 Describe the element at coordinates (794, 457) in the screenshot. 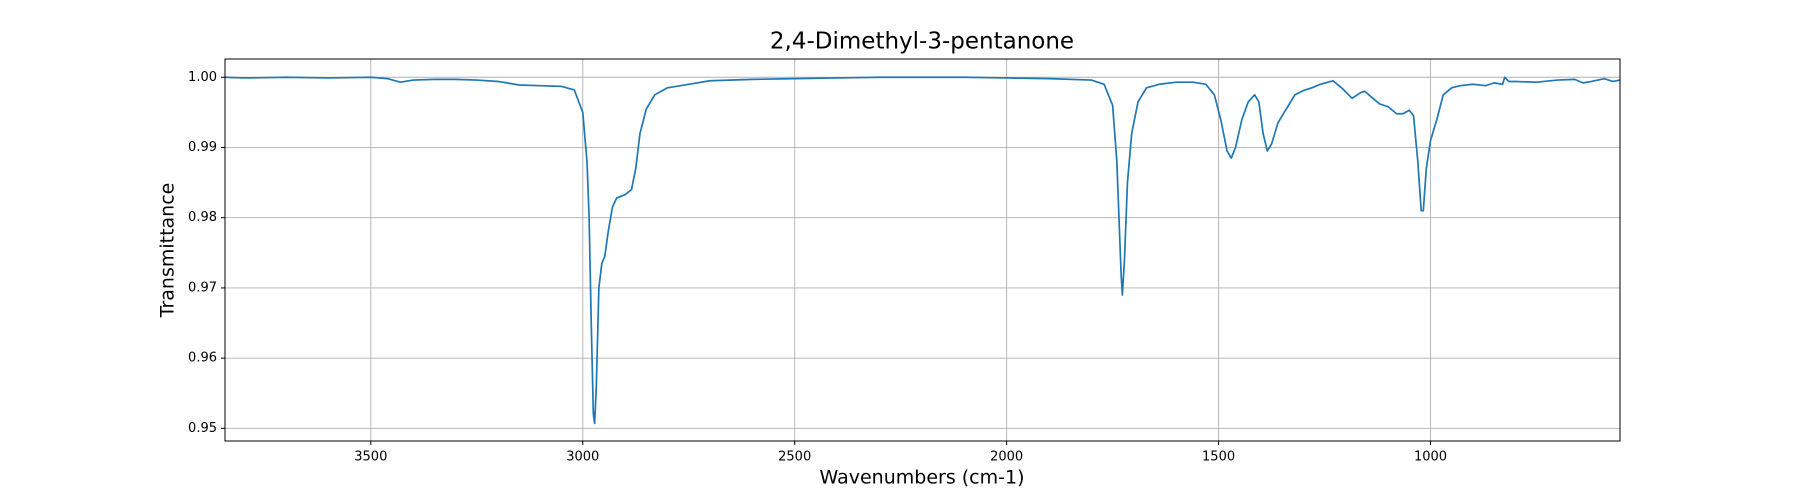

I see `x-tick-label: 2500` at that location.